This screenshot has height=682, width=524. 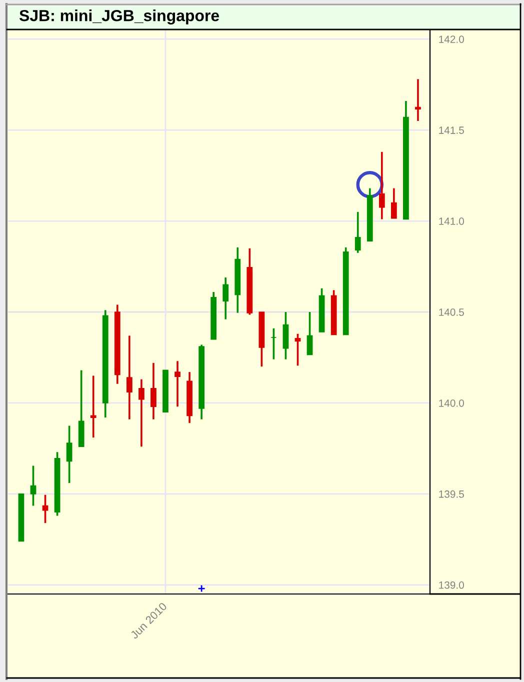 I want to click on chart-title: SJB: mini_JGB_singapore, so click(x=119, y=17).